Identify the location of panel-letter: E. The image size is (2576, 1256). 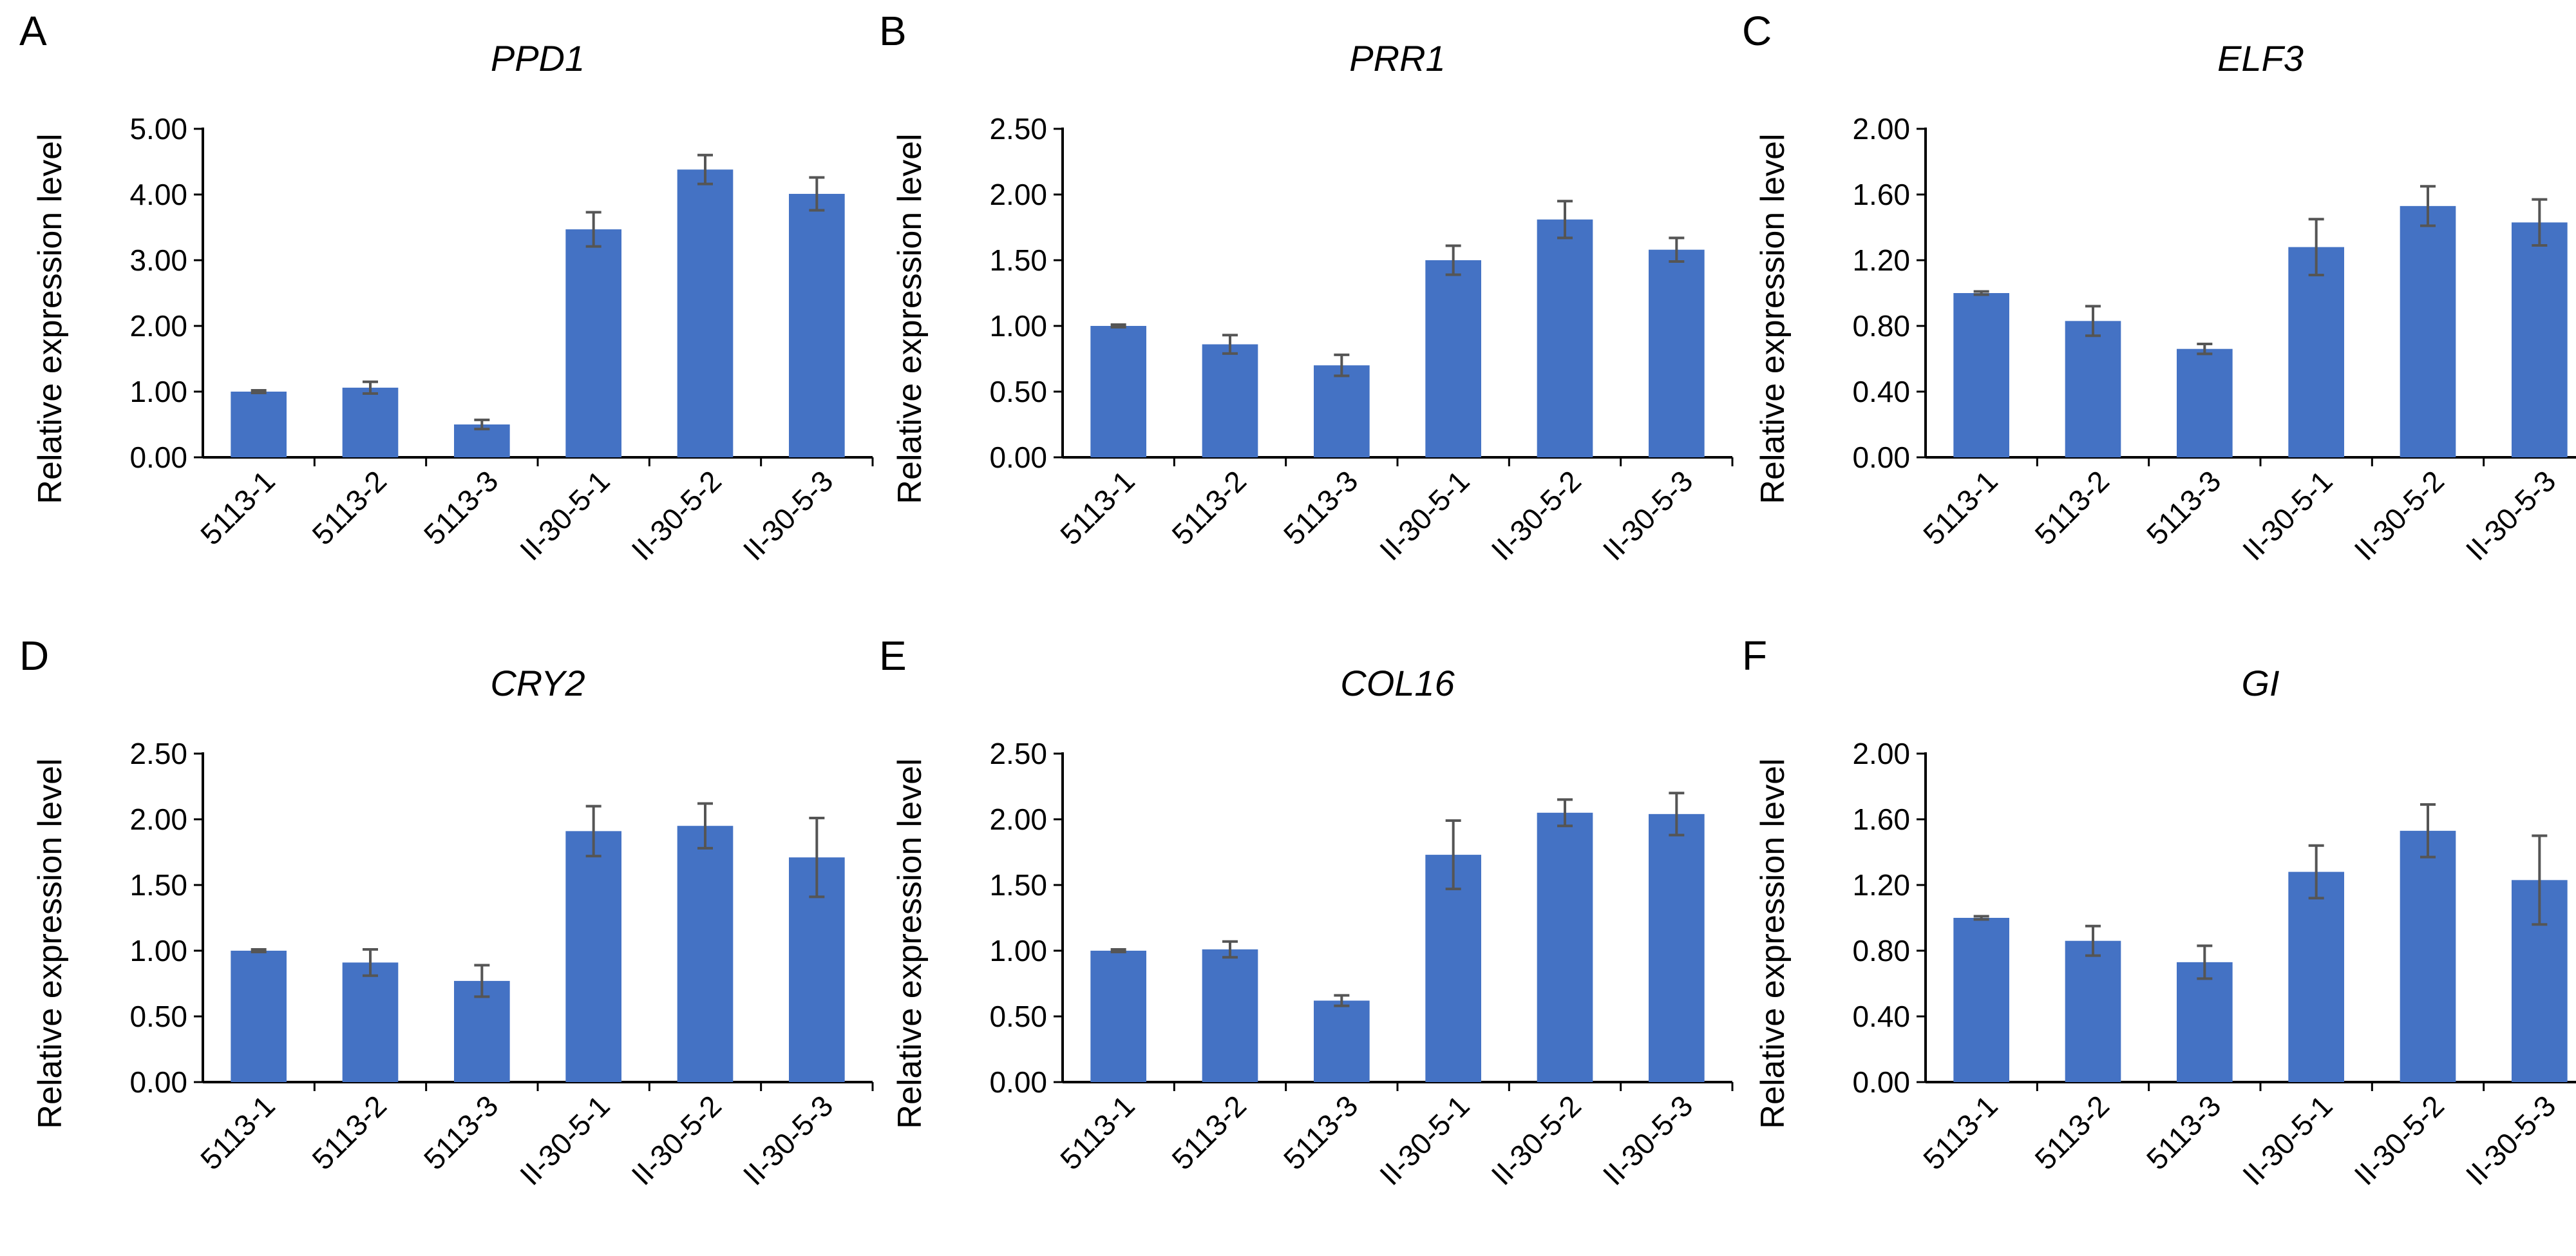
(893, 656).